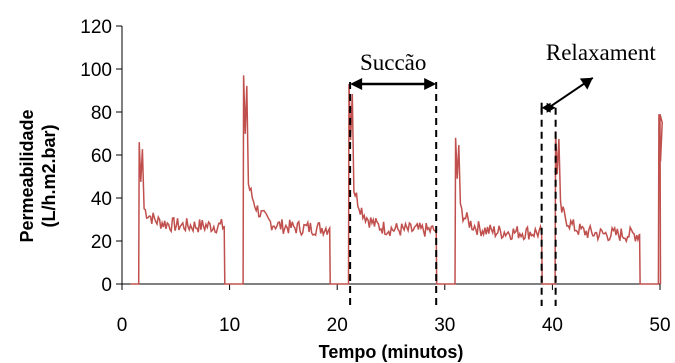  Describe the element at coordinates (106, 285) in the screenshot. I see `y-tick-label: 0` at that location.